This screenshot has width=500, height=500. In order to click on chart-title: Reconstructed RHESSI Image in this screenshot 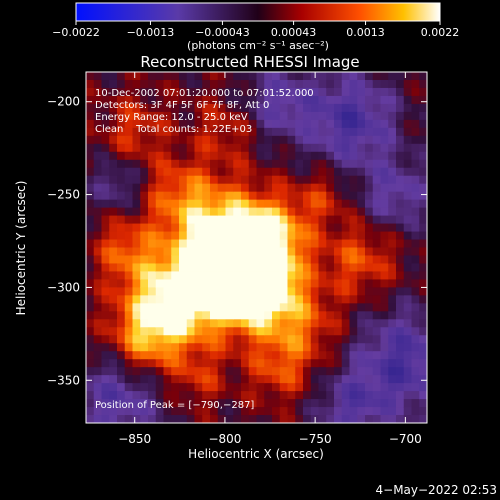, I will do `click(249, 62)`.